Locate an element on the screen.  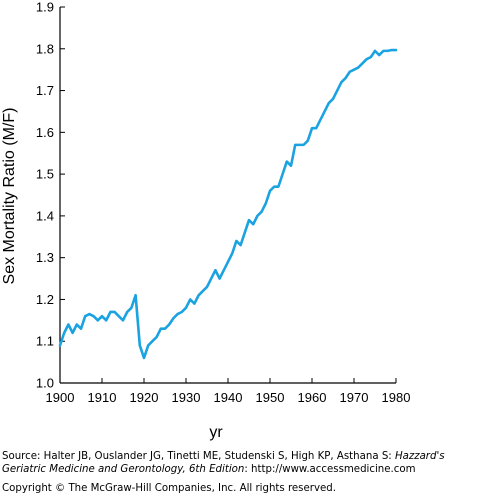
x-tick-label: 1980 is located at coordinates (396, 397).